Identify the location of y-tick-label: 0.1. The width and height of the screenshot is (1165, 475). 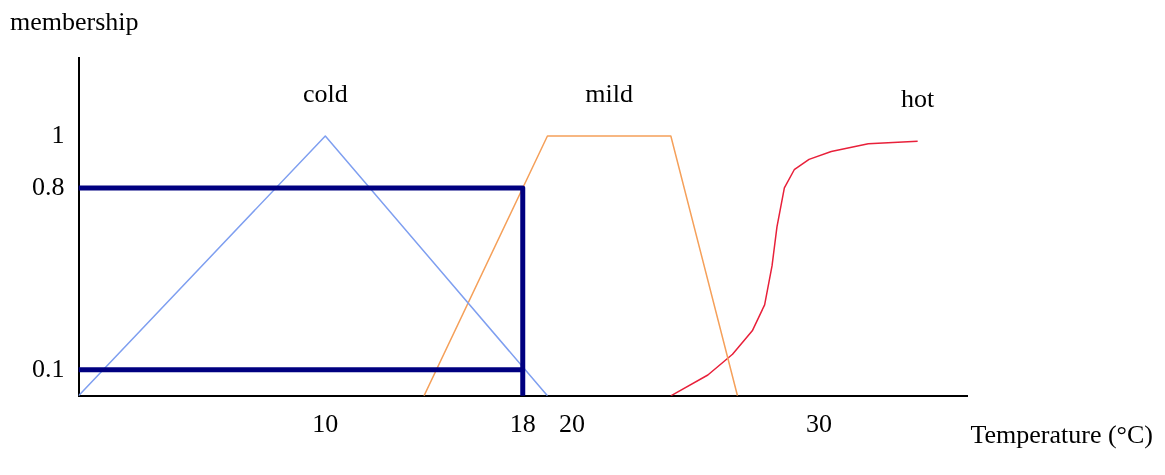
(48, 368).